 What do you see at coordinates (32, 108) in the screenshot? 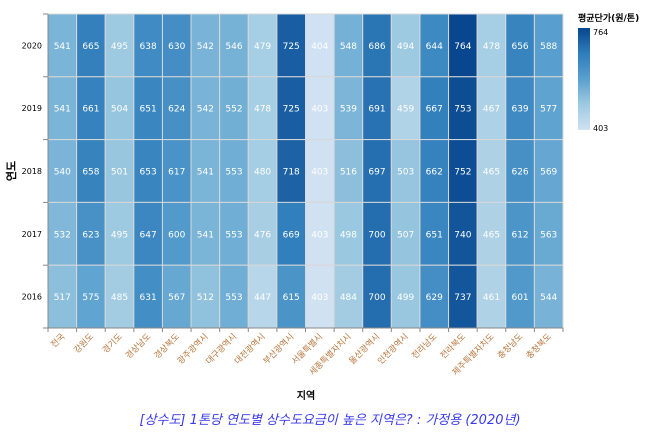
I see `y-tick-label: 2019` at bounding box center [32, 108].